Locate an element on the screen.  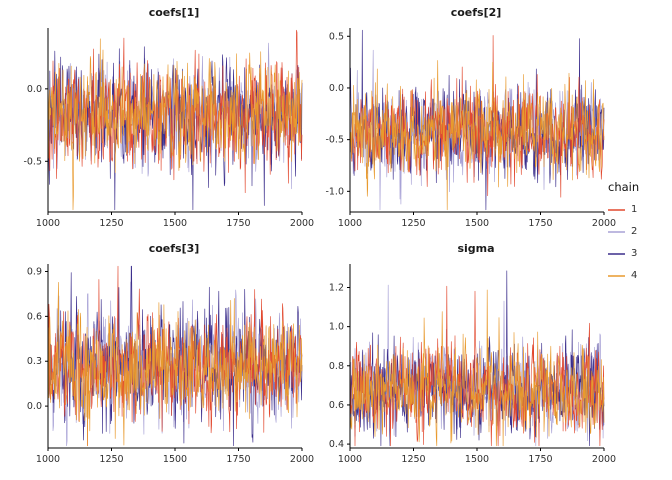
legend-label: 4 is located at coordinates (634, 275).